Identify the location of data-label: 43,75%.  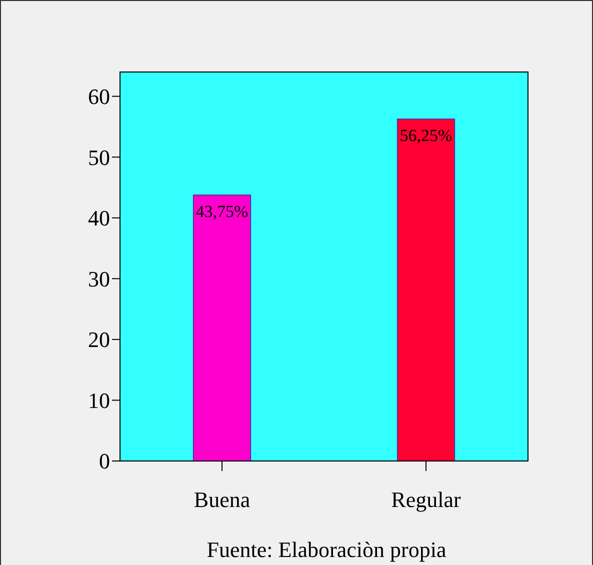
(222, 212).